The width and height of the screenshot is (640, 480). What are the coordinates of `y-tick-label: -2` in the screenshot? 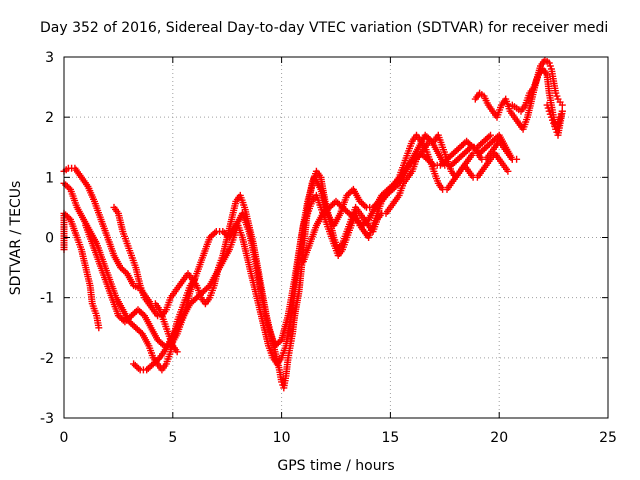 It's located at (47, 359).